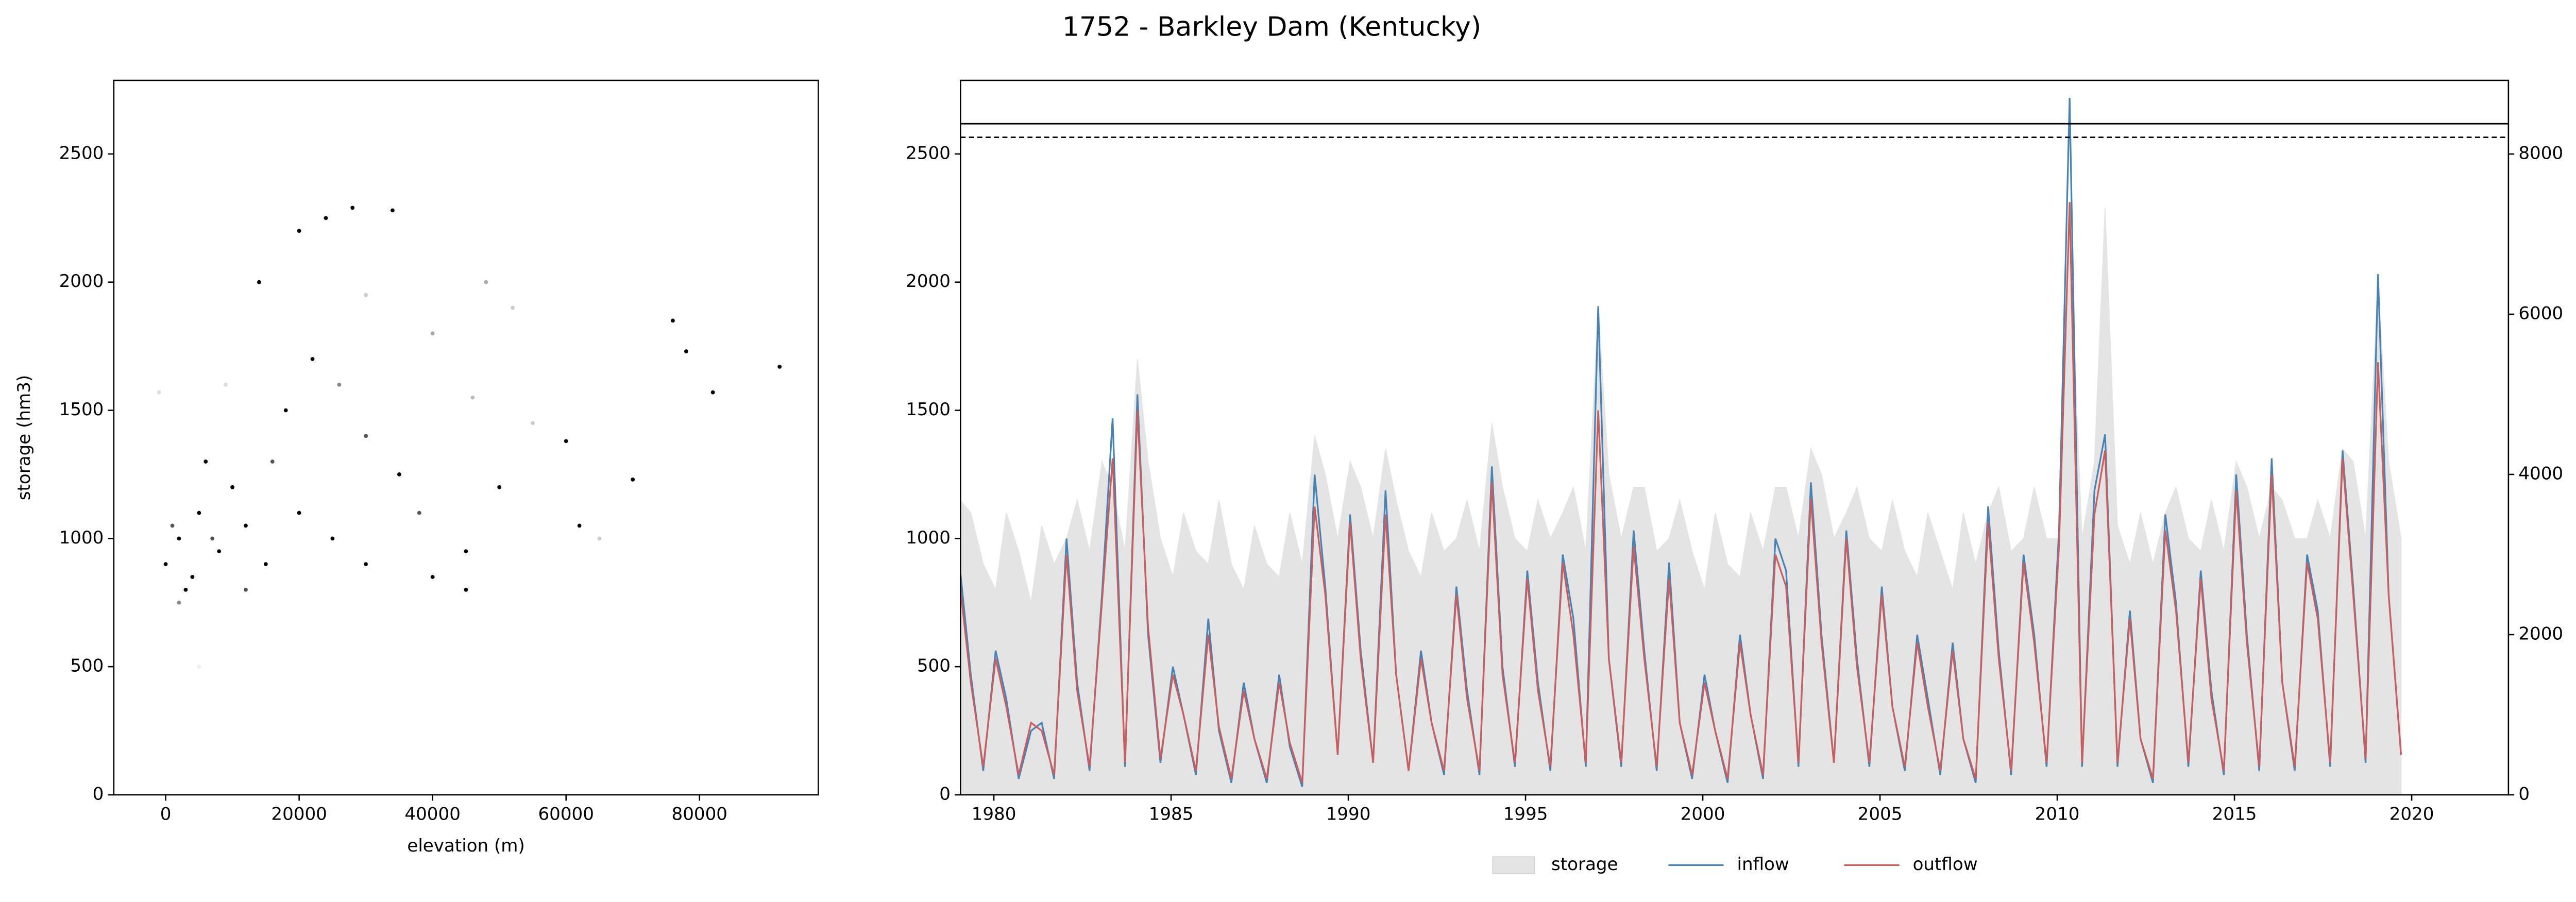  What do you see at coordinates (465, 846) in the screenshot?
I see `x-axis-label: elevation (m)` at bounding box center [465, 846].